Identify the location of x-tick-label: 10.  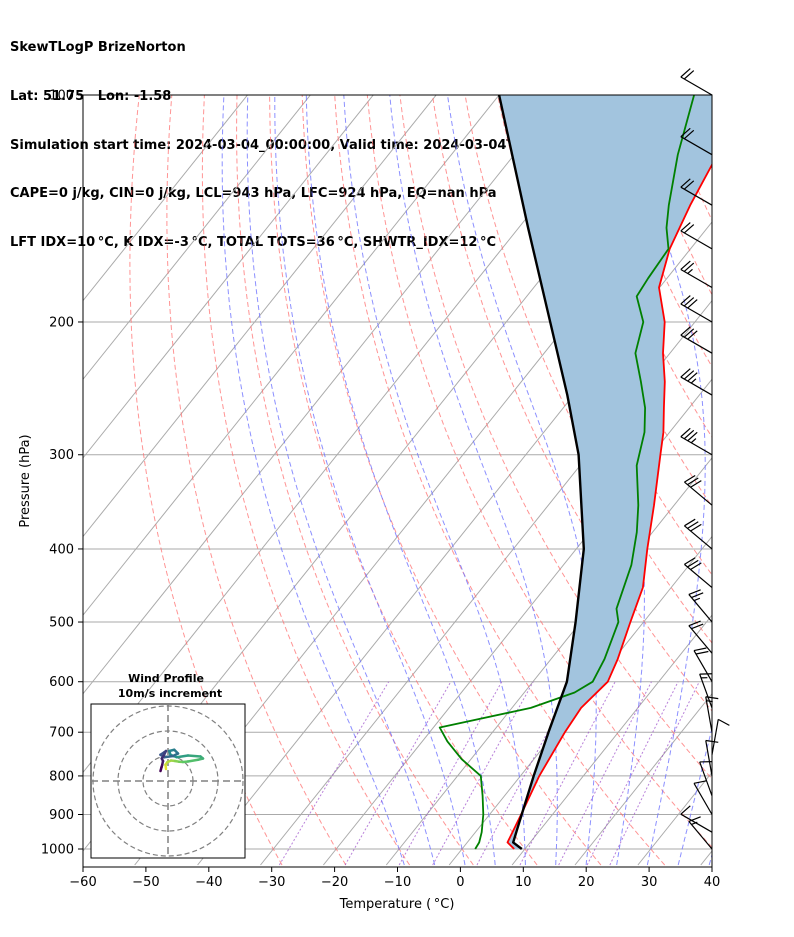
(523, 882).